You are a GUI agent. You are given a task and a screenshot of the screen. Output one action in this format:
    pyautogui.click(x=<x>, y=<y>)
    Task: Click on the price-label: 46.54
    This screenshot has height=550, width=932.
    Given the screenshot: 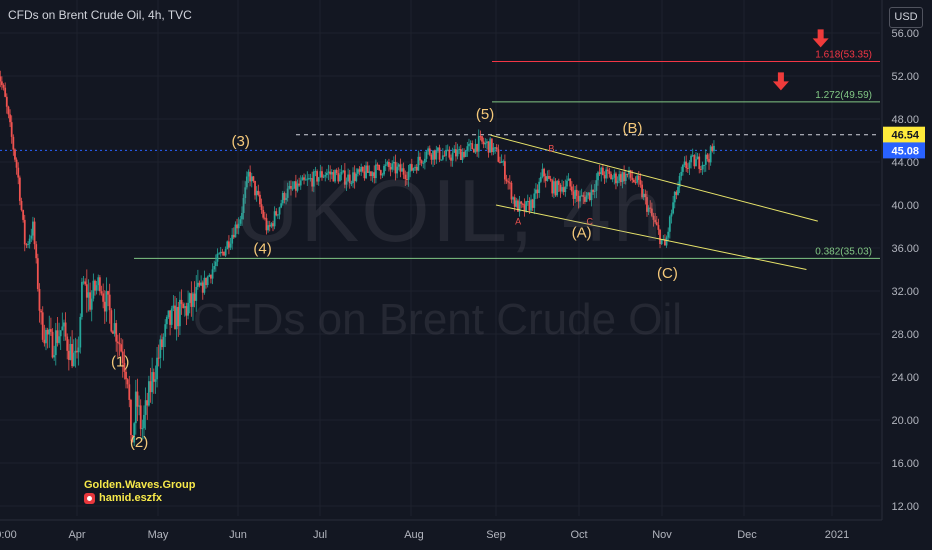 What is the action you would take?
    pyautogui.click(x=905, y=136)
    